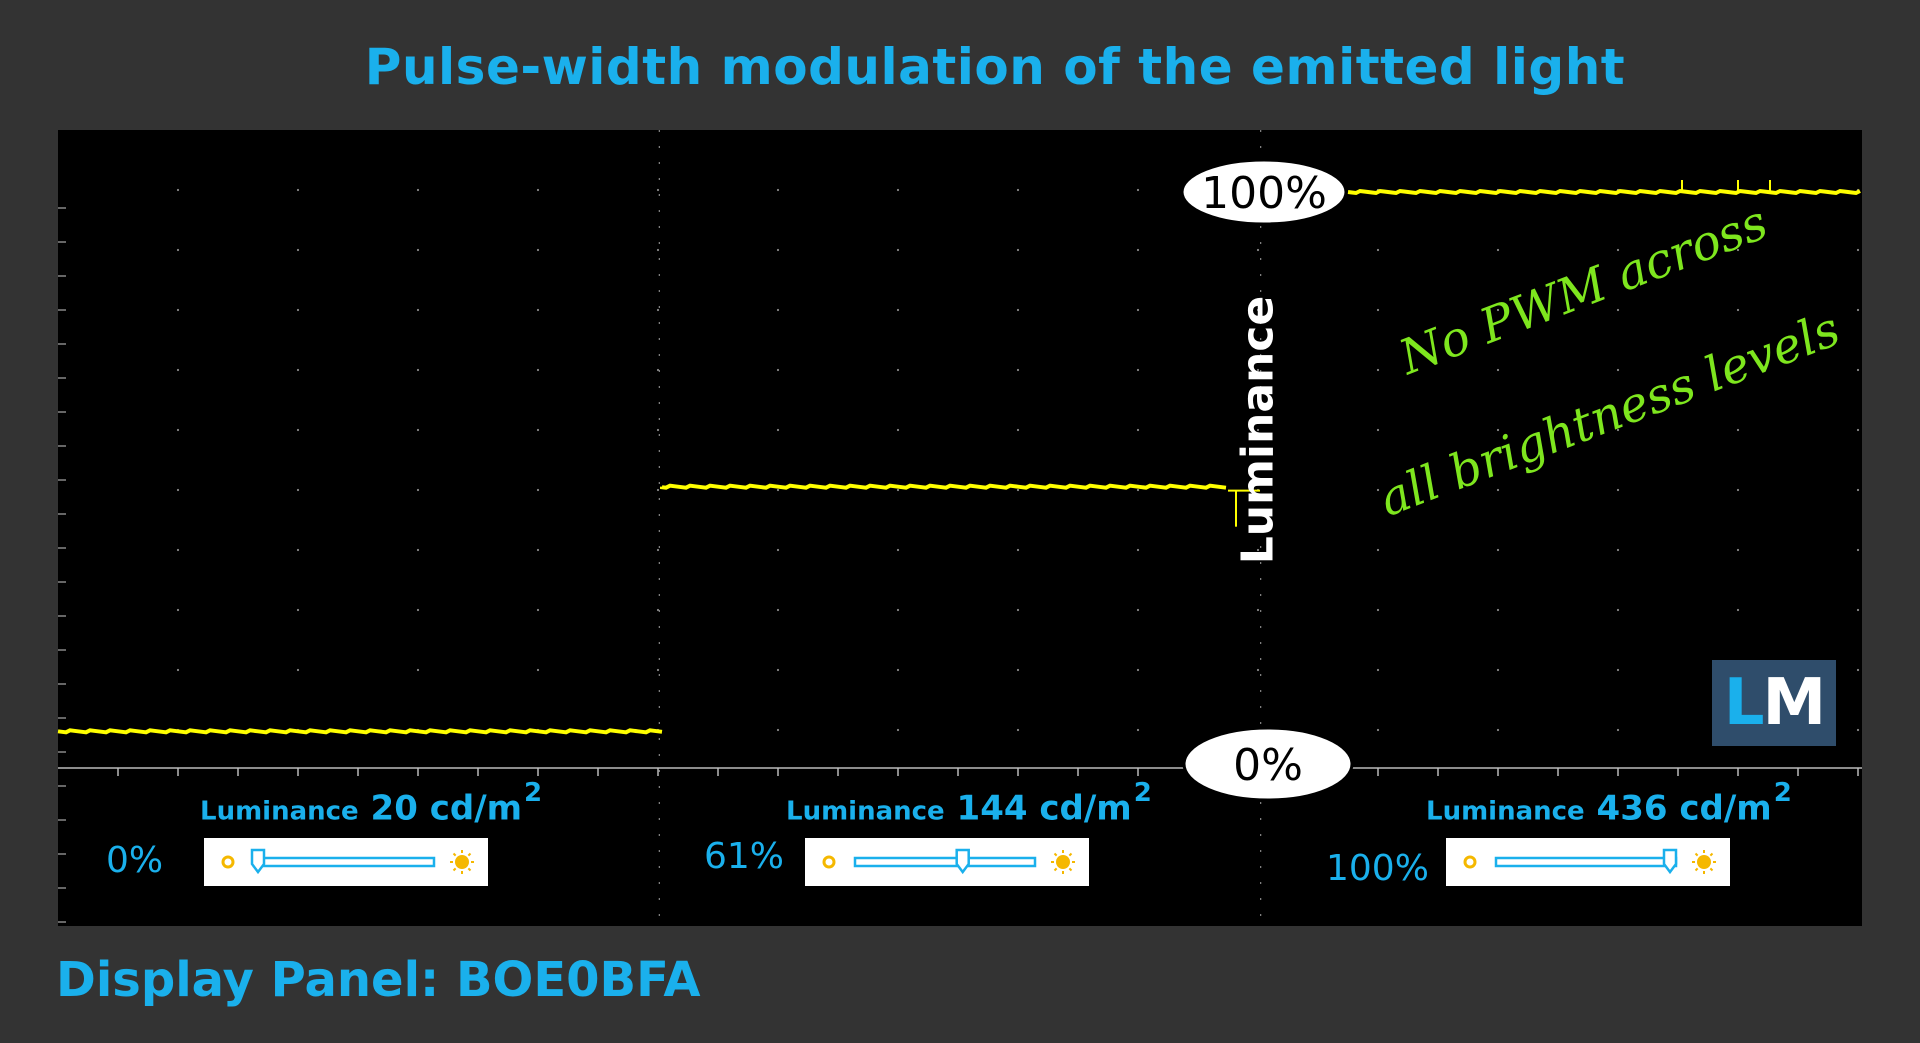  What do you see at coordinates (1684, 808) in the screenshot?
I see `luminance-value: 436 cd/m` at bounding box center [1684, 808].